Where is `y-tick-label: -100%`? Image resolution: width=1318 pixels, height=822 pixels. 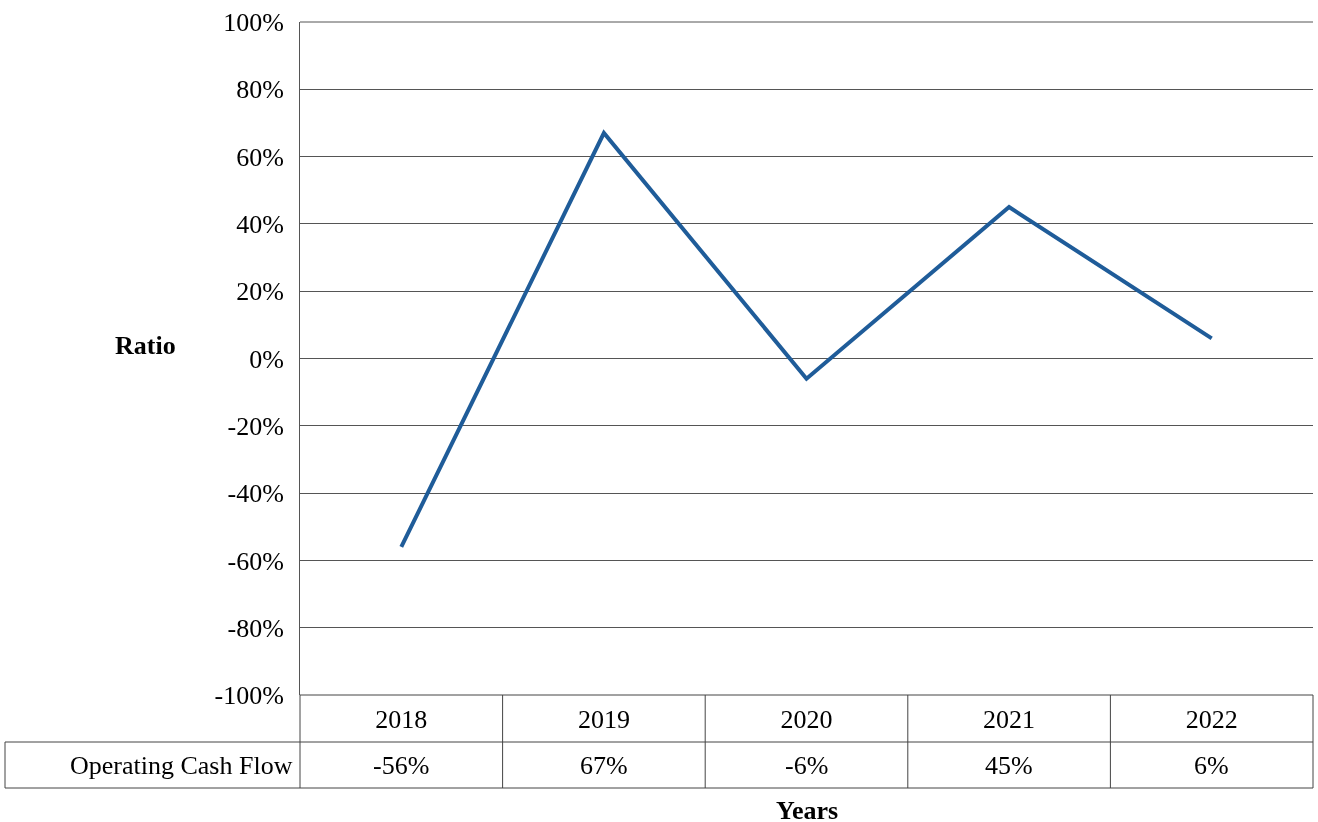
y-tick-label: -100% is located at coordinates (249, 696).